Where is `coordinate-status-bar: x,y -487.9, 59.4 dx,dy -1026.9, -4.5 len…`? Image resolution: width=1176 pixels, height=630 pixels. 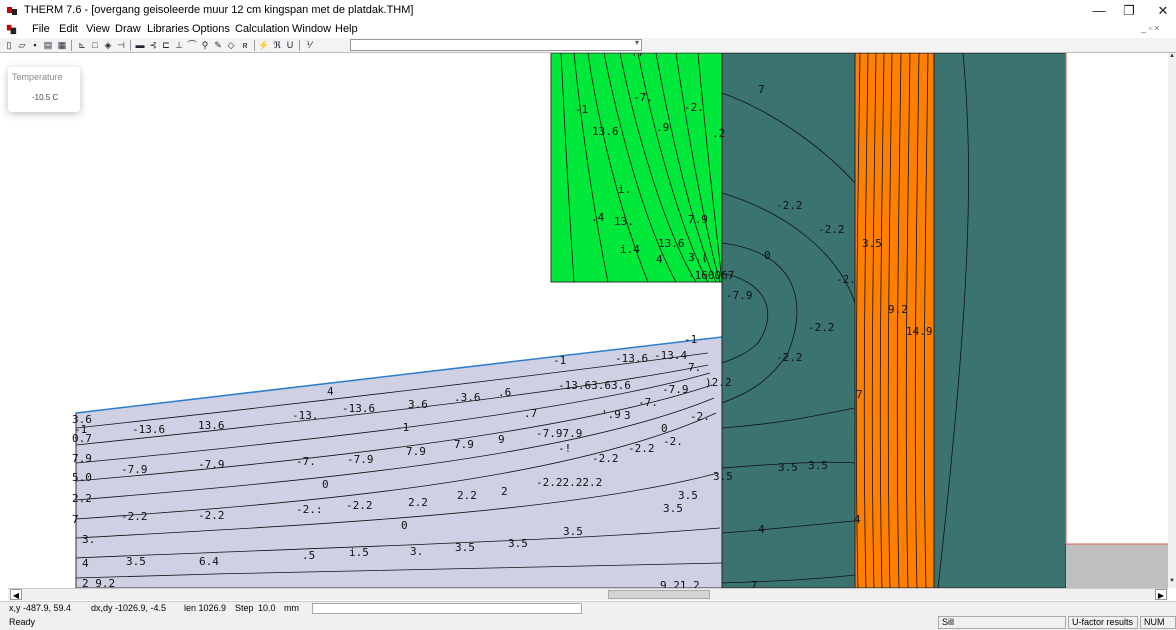 coordinate-status-bar: x,y -487.9, 59.4 dx,dy -1026.9, -4.5 len… is located at coordinates (588, 608).